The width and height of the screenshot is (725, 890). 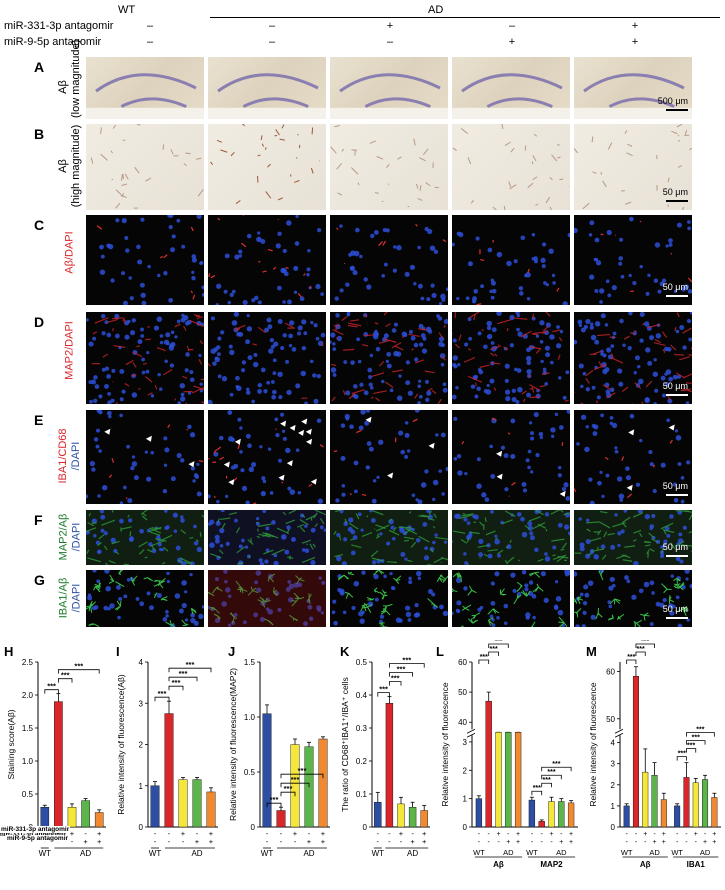 What do you see at coordinates (613, 785) in the screenshot?
I see `y-tick-label: 2` at bounding box center [613, 785].